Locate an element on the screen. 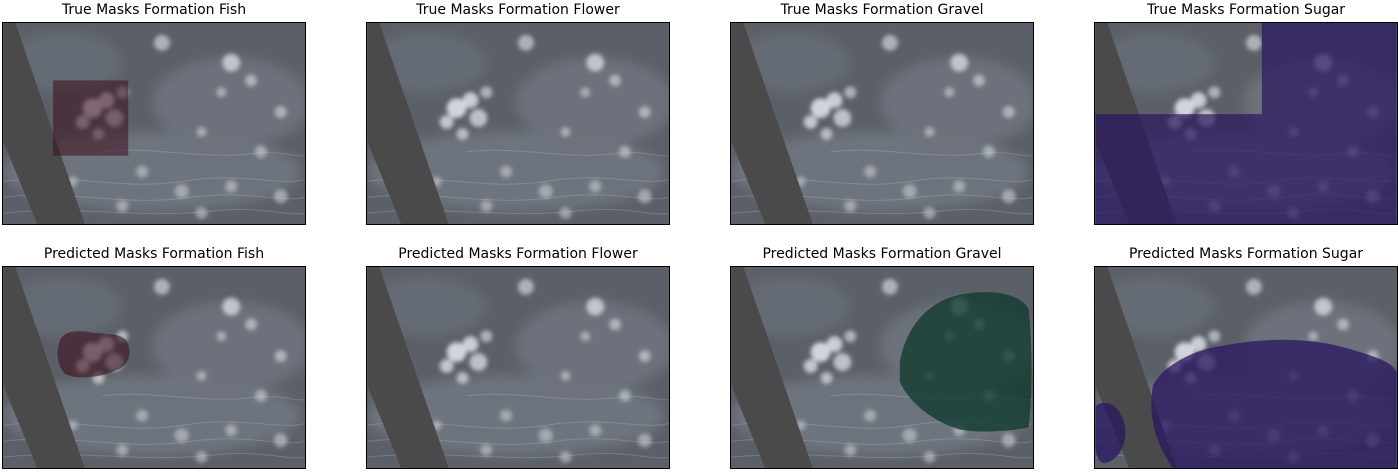 The image size is (1398, 472). panel-title-pred-fish: Predicted Masks Formation Fish is located at coordinates (154, 254).